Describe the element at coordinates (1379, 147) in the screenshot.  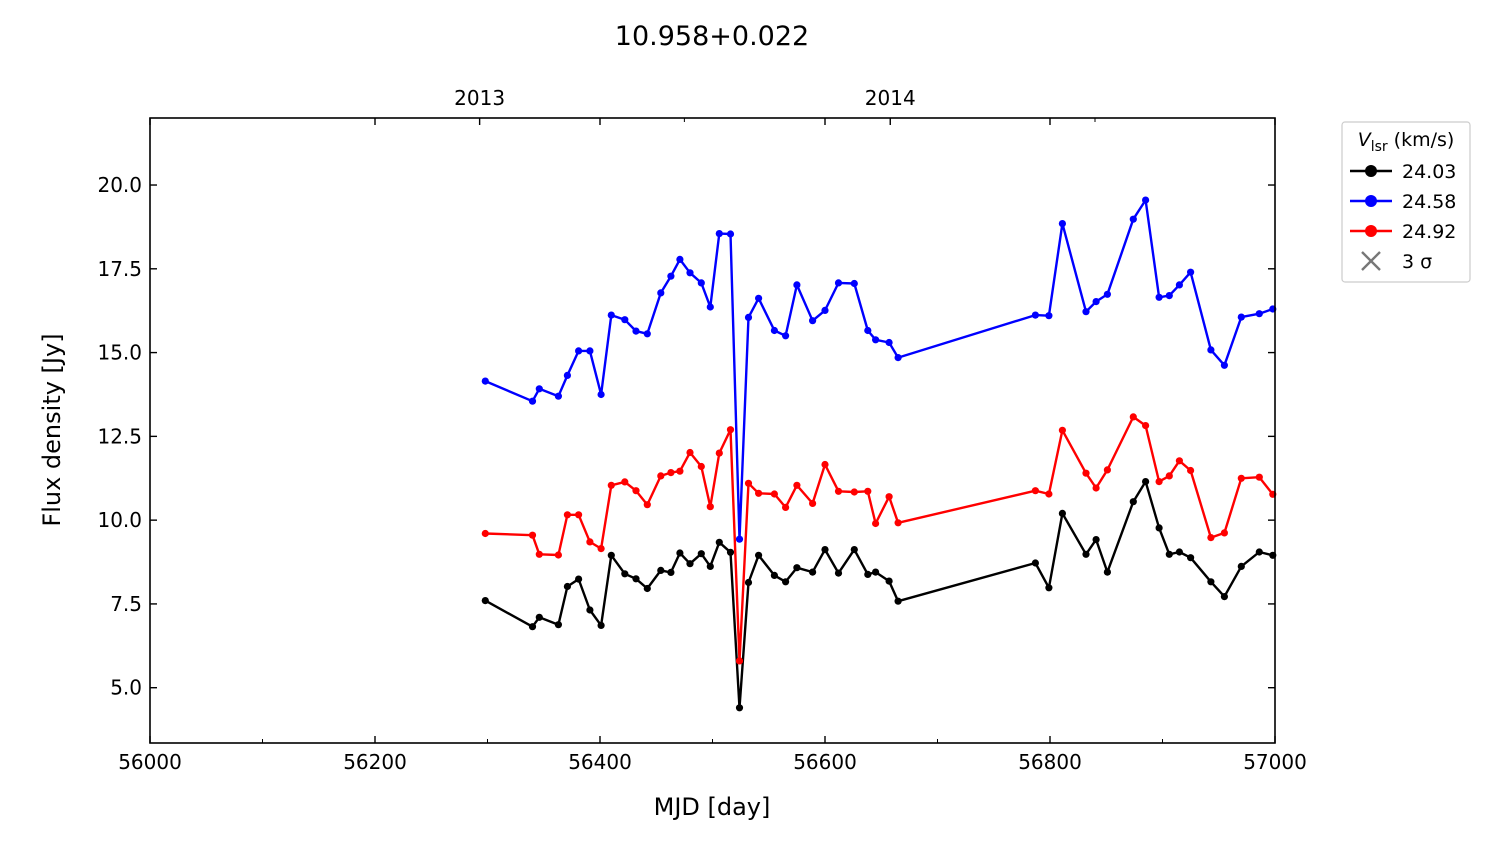
I see `legend-title-sub: lsr` at that location.